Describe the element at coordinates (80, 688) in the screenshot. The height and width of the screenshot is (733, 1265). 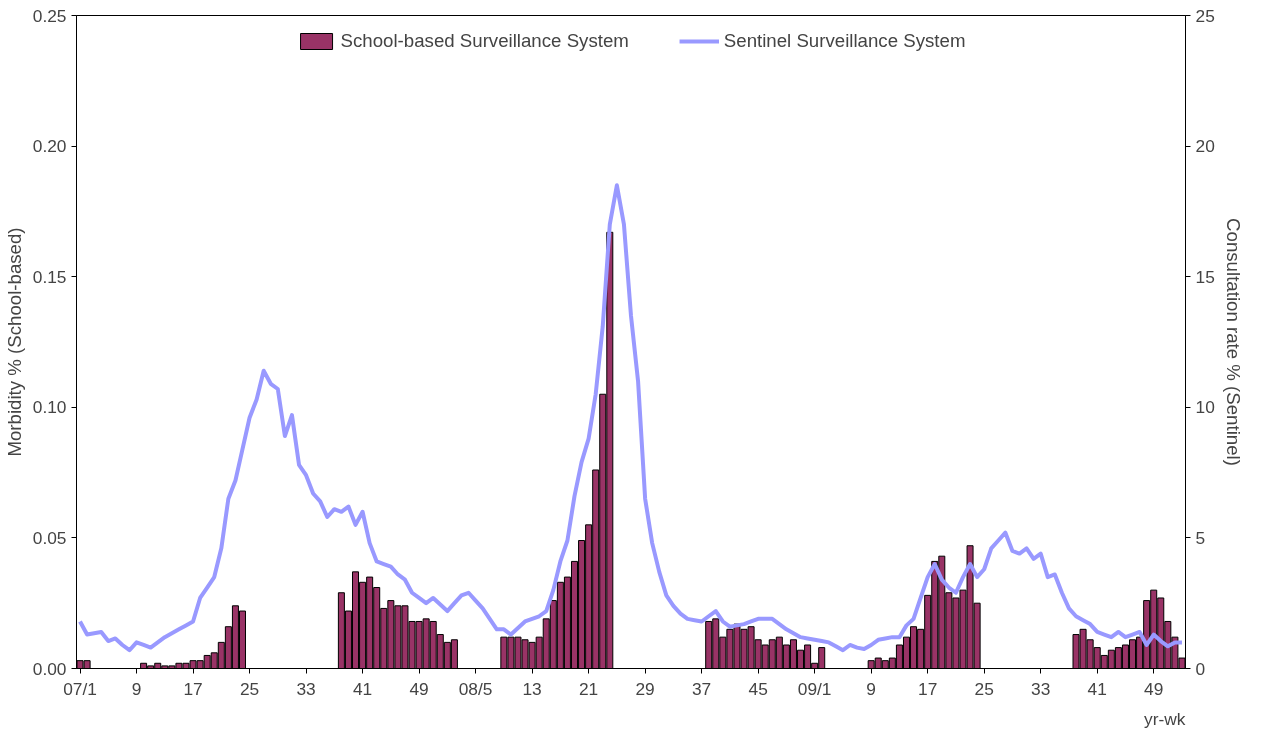
I see `x-tick-label: 07/1` at that location.